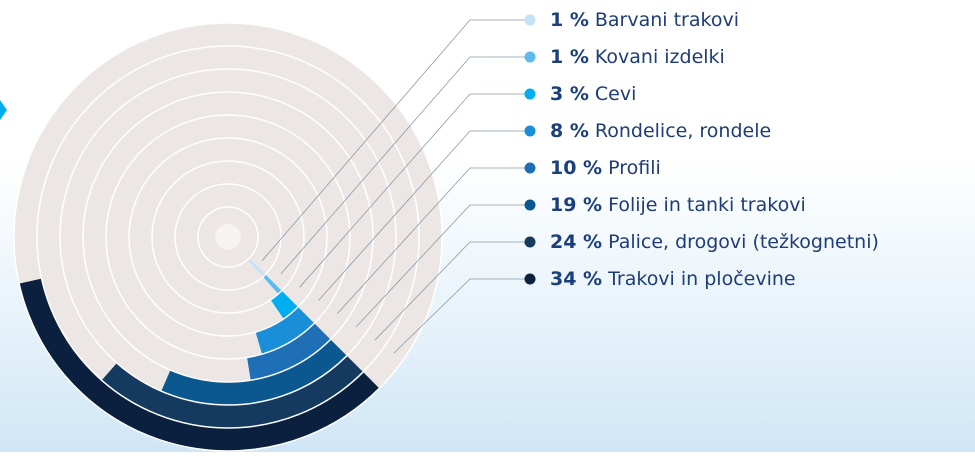 This screenshot has height=456, width=975. What do you see at coordinates (701, 279) in the screenshot?
I see `legend-name: Trakovi in pločevine` at bounding box center [701, 279].